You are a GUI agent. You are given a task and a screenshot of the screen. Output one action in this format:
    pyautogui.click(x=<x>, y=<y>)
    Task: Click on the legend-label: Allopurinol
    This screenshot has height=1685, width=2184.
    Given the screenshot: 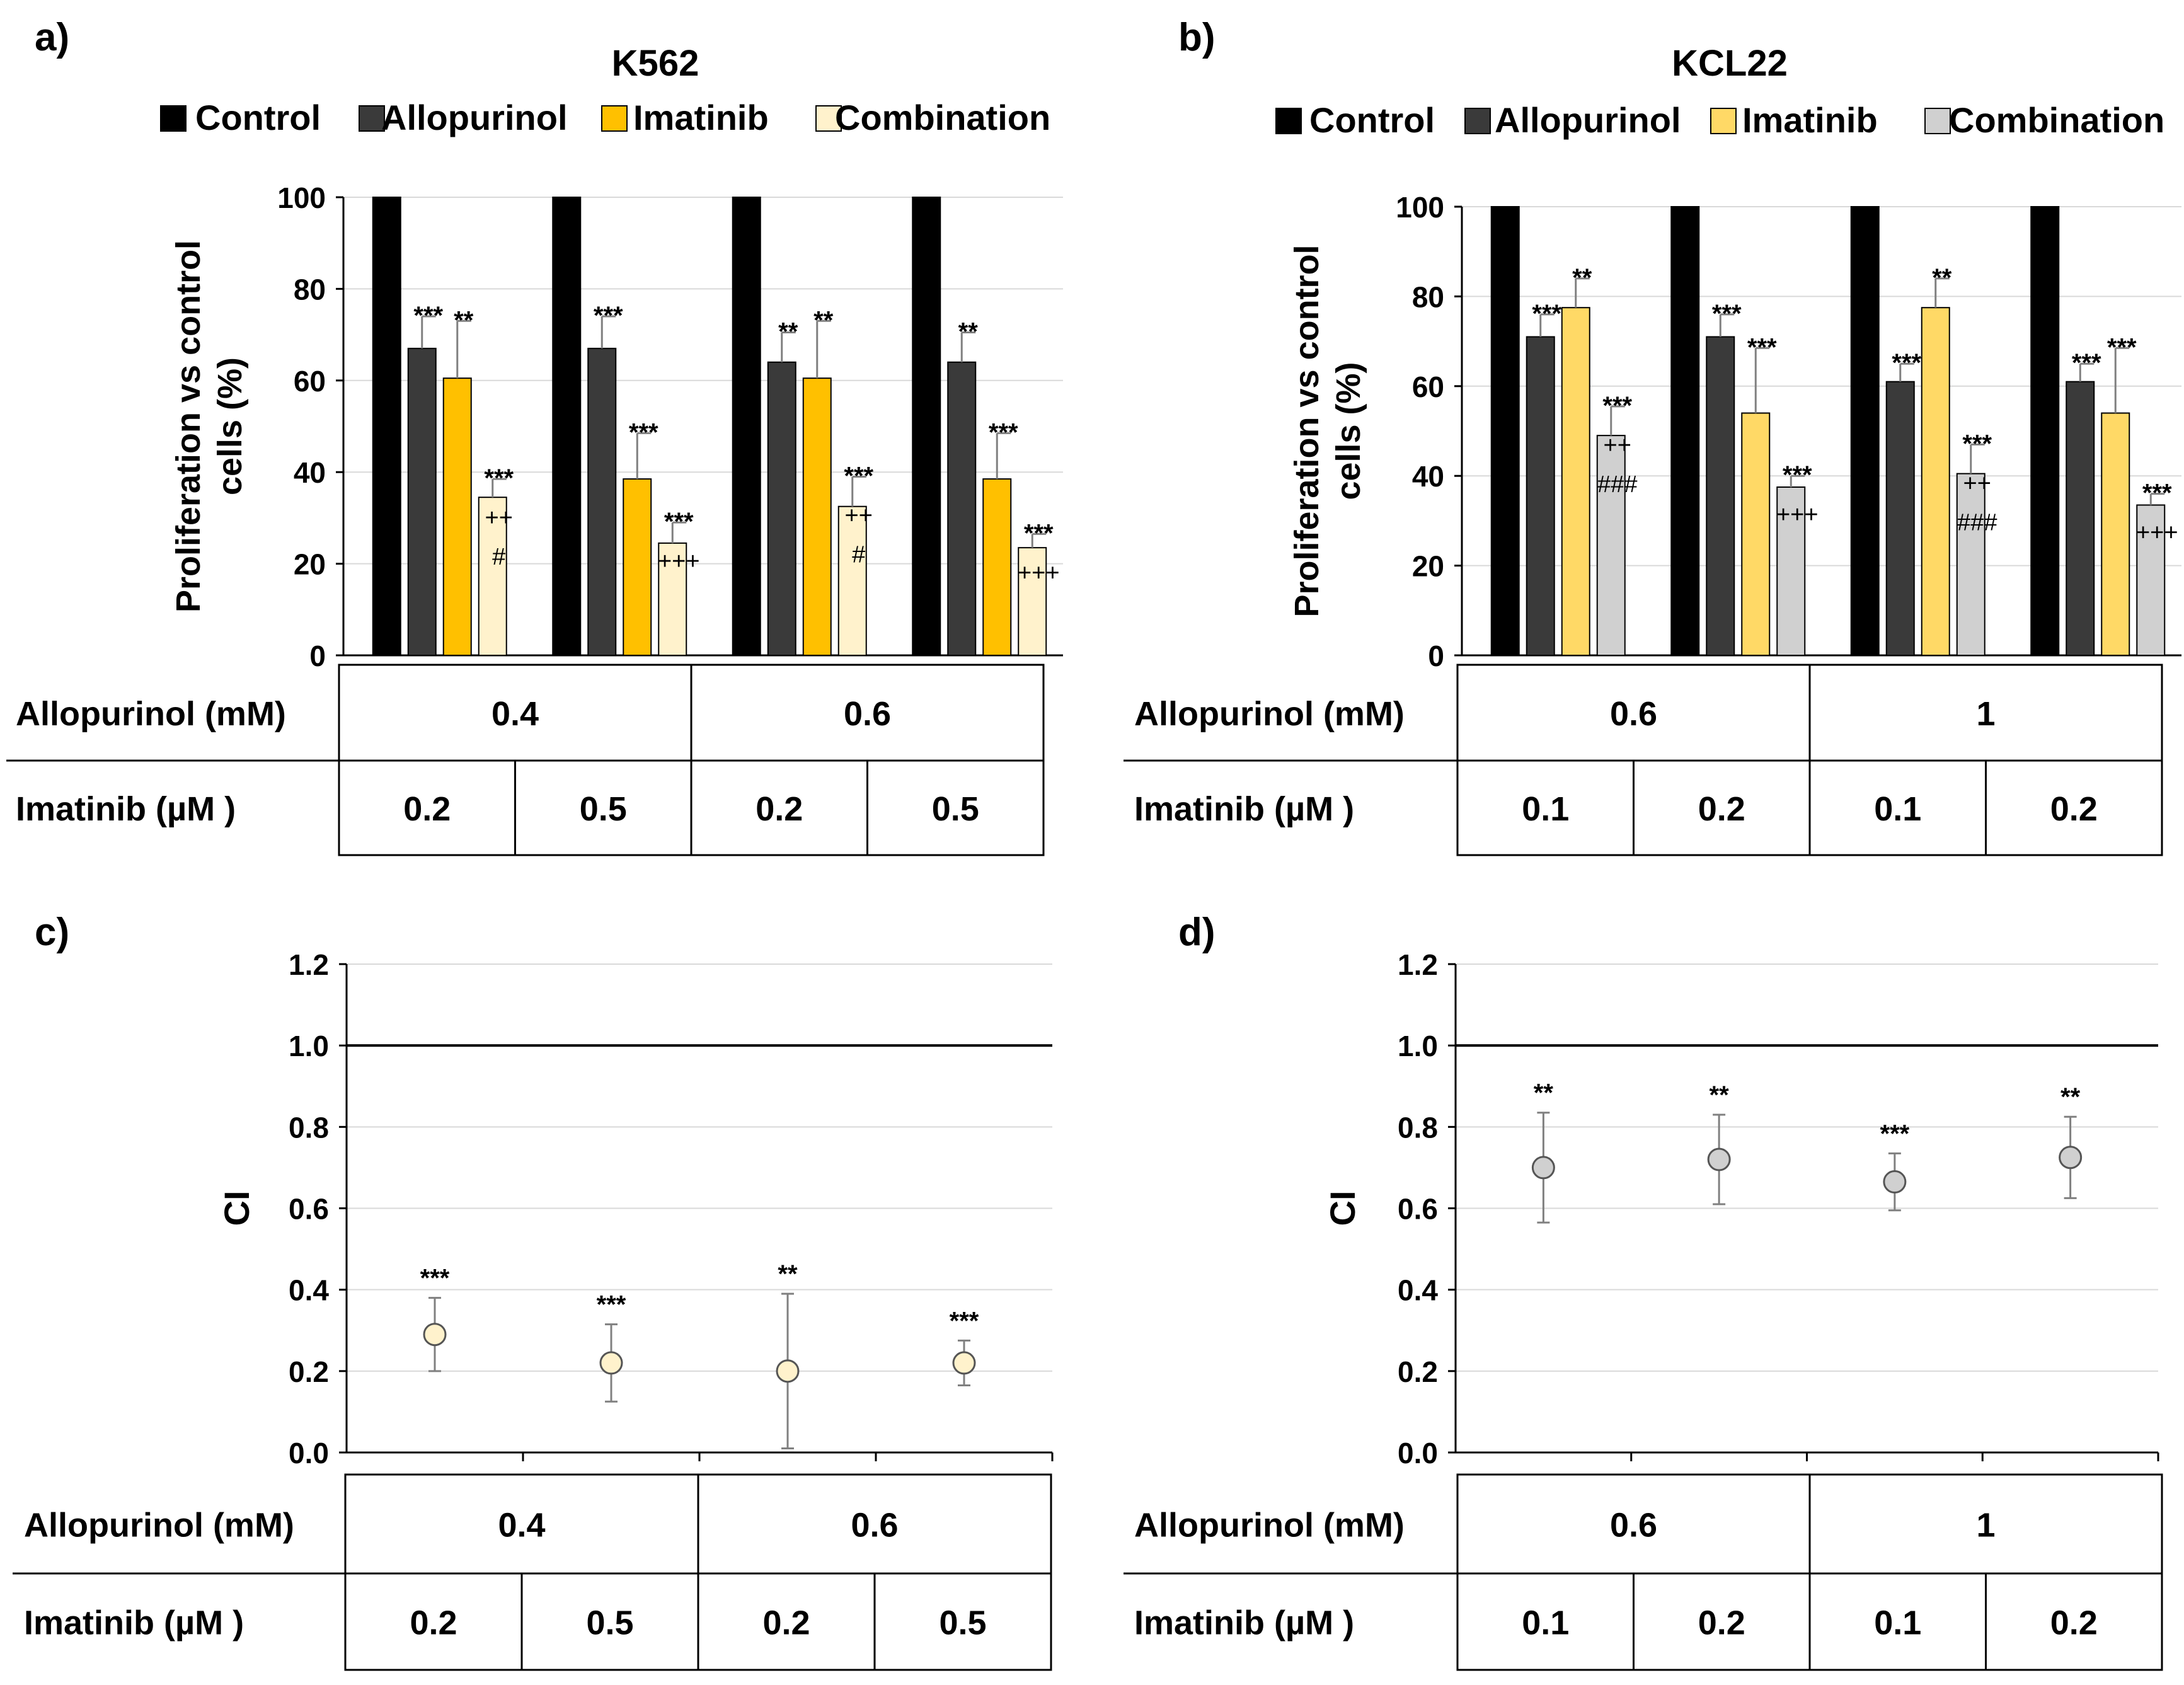 What is the action you would take?
    pyautogui.click(x=1588, y=120)
    